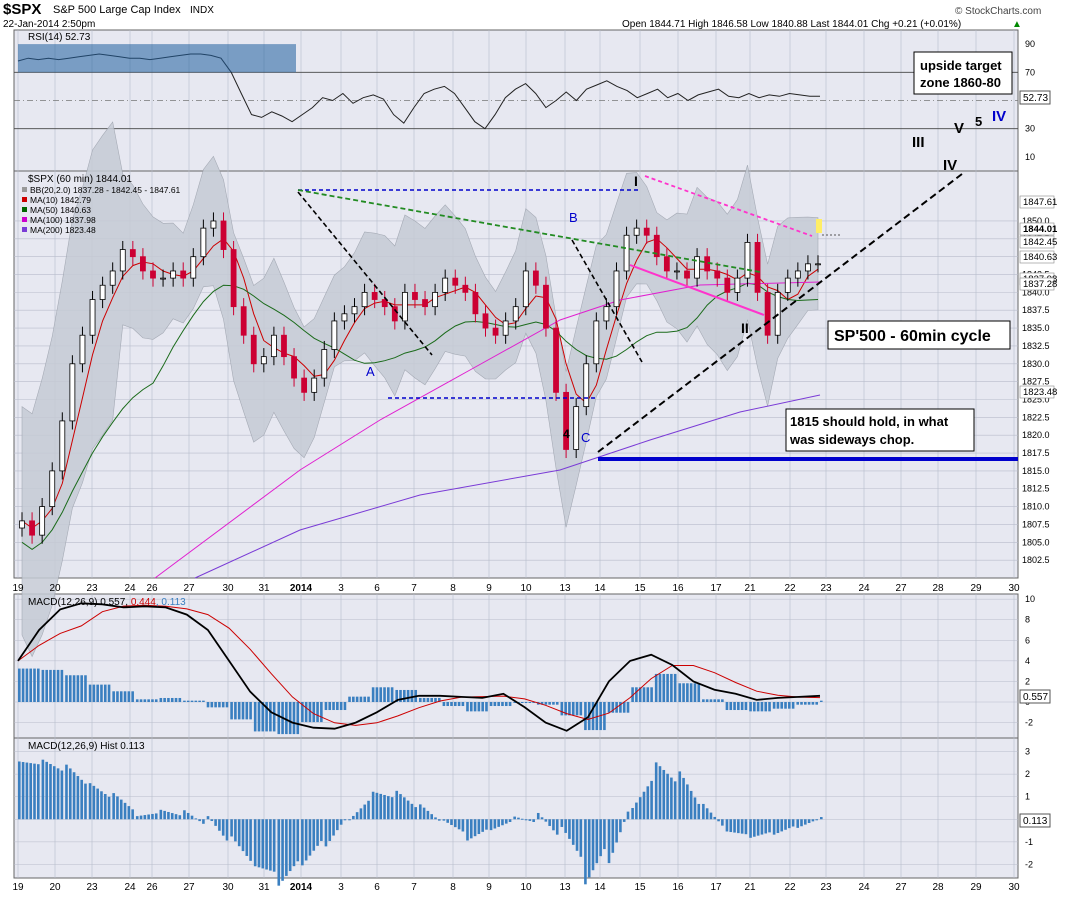 The image size is (1075, 897). What do you see at coordinates (1036, 310) in the screenshot?
I see `y-tick-label: 1837.5` at bounding box center [1036, 310].